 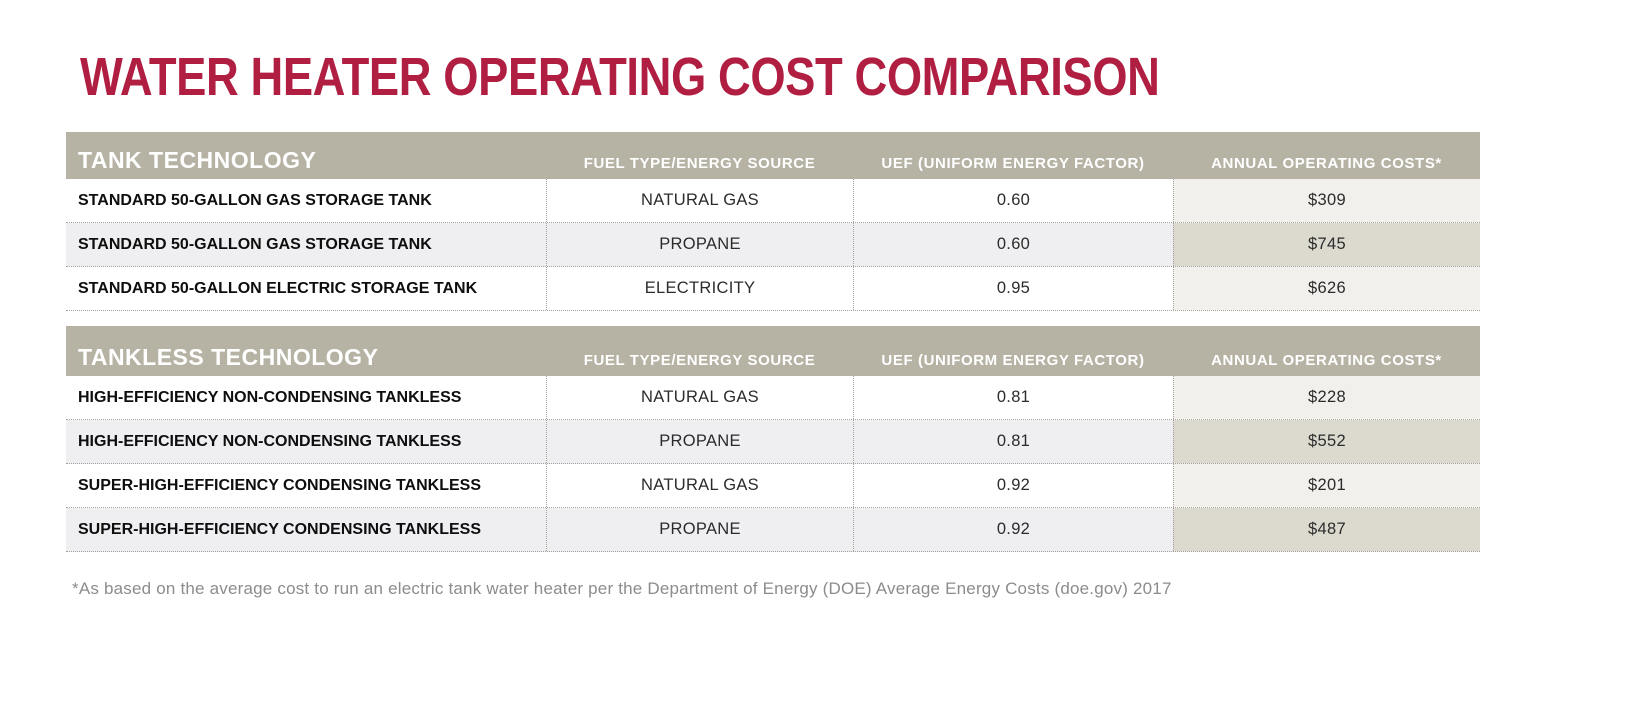 What do you see at coordinates (773, 318) in the screenshot?
I see `table-gap` at bounding box center [773, 318].